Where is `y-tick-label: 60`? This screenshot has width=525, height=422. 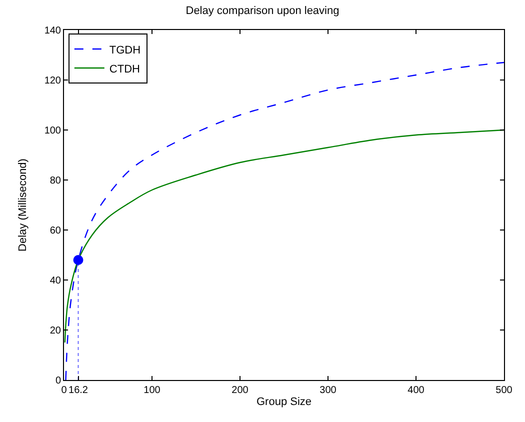 y-tick-label: 60 is located at coordinates (56, 231).